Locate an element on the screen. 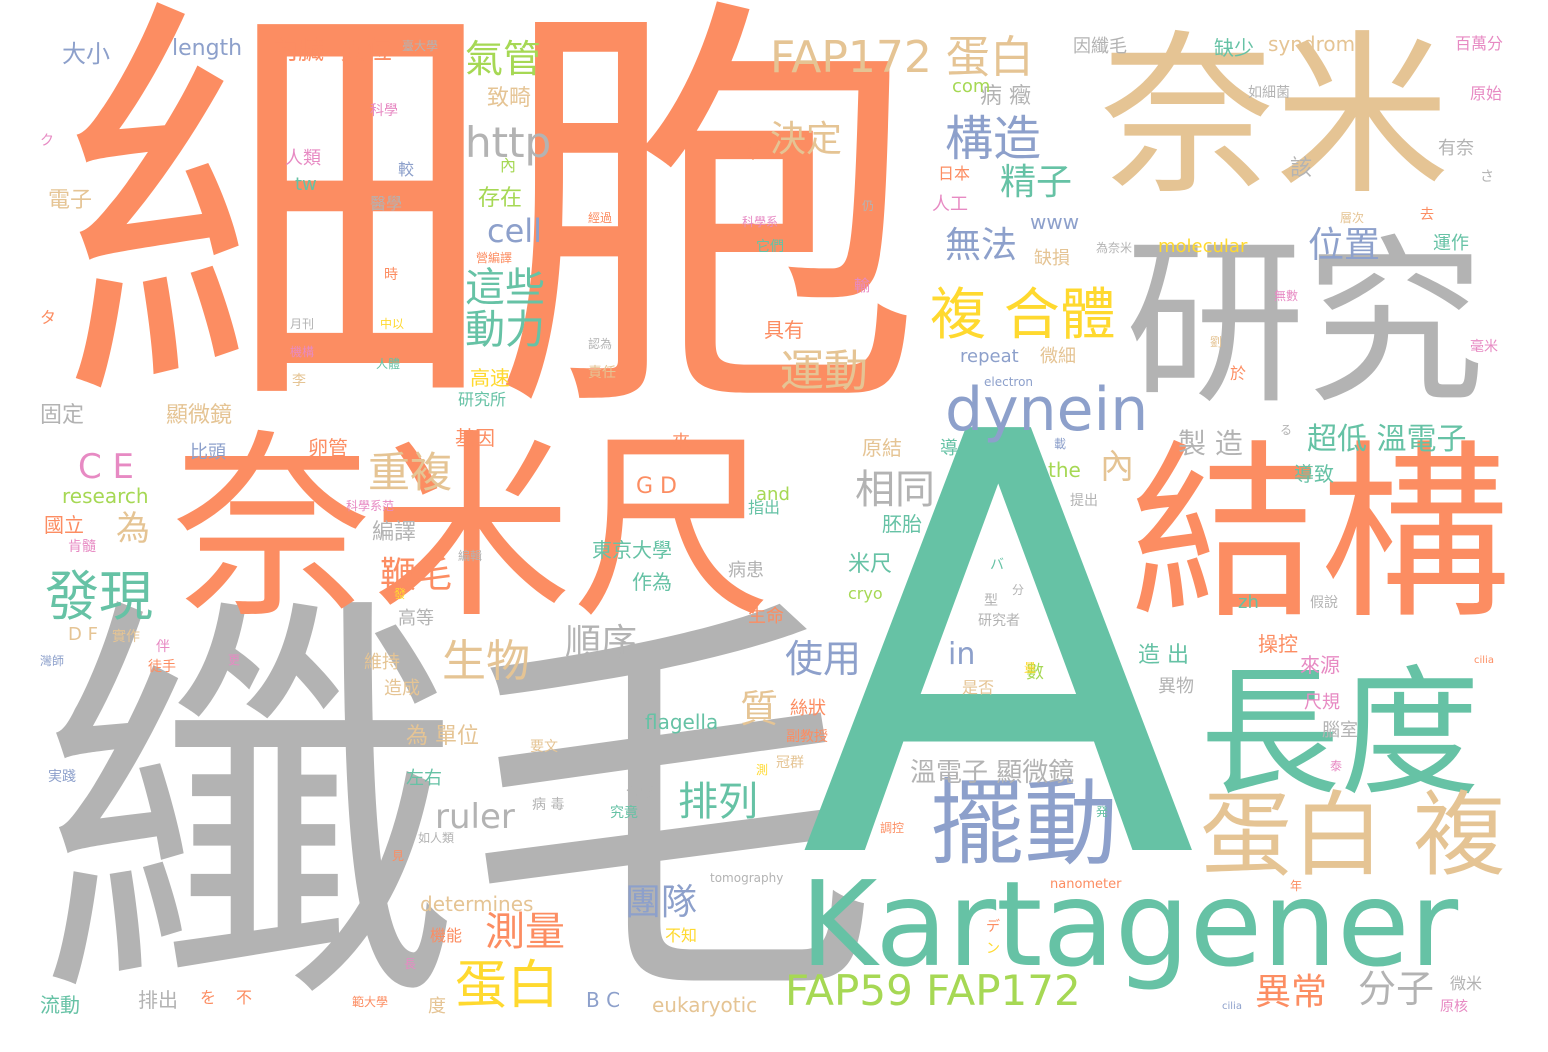 The image size is (1548, 1052). cloud-word: 微米 is located at coordinates (1466, 984).